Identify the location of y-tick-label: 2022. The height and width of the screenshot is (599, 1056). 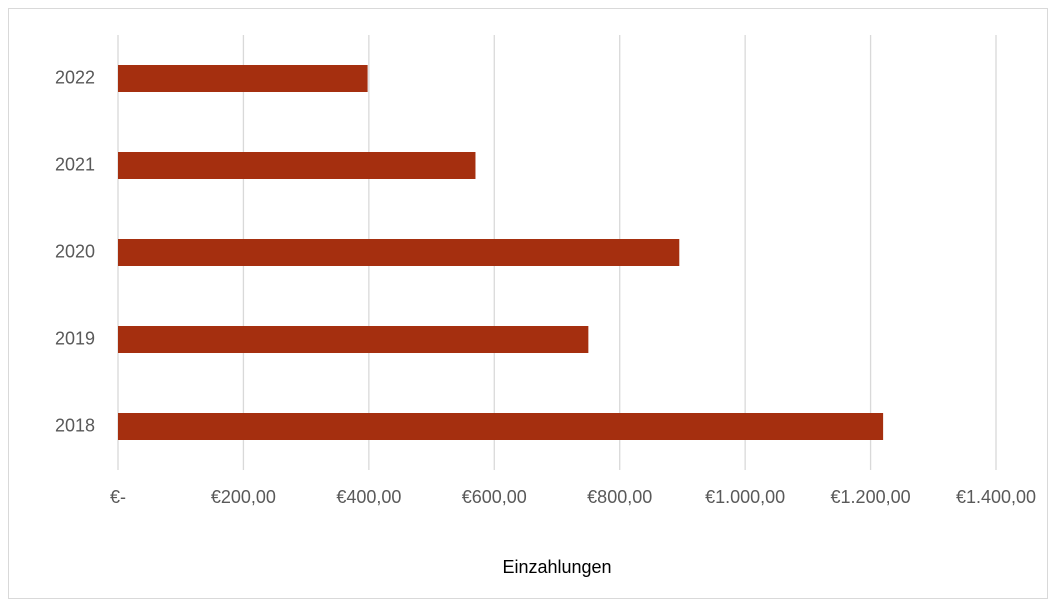
(75, 77).